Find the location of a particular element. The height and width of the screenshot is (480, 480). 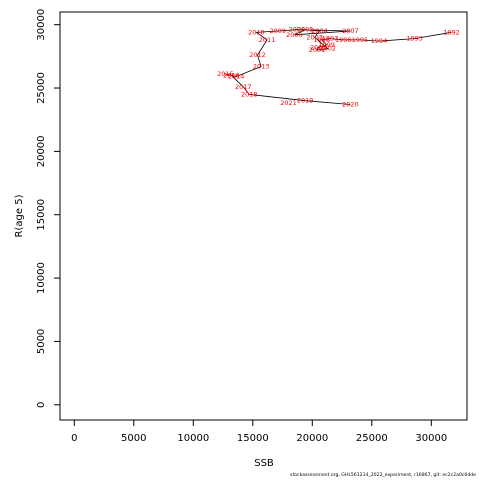

x-axis: 0 5000 10000 15000 20000 25000 30000 is located at coordinates (259, 431).